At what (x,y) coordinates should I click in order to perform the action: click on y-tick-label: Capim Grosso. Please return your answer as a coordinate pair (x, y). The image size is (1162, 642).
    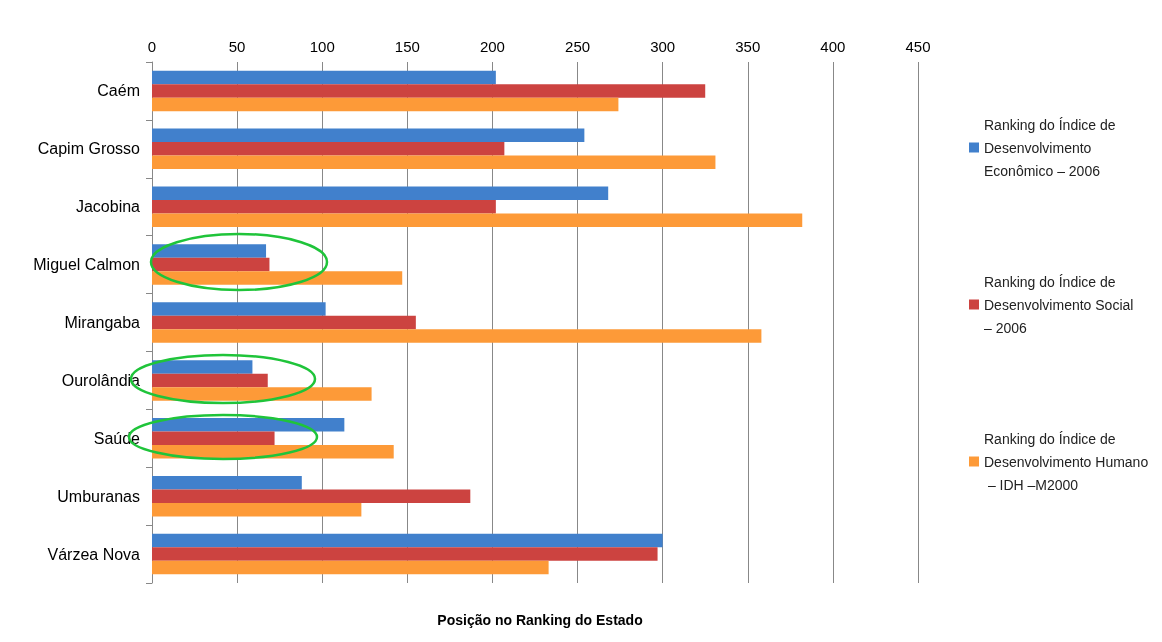
    Looking at the image, I should click on (89, 149).